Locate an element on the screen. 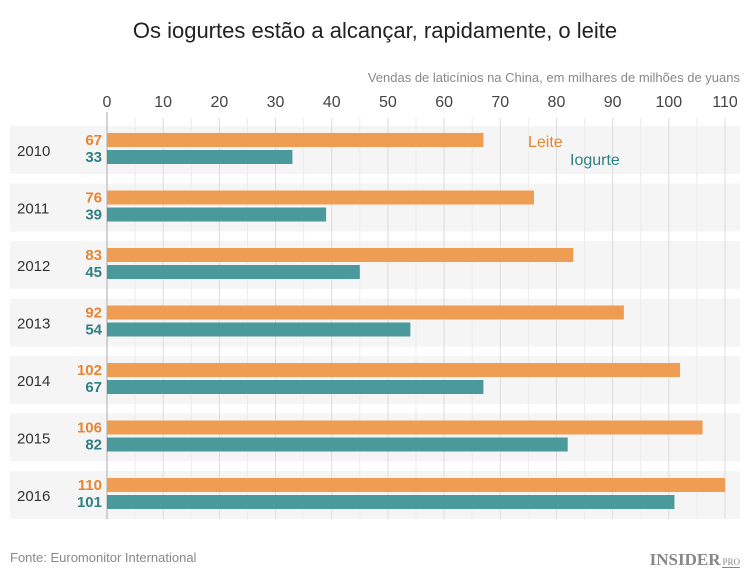  legend-iogurte: Iogurte is located at coordinates (595, 160).